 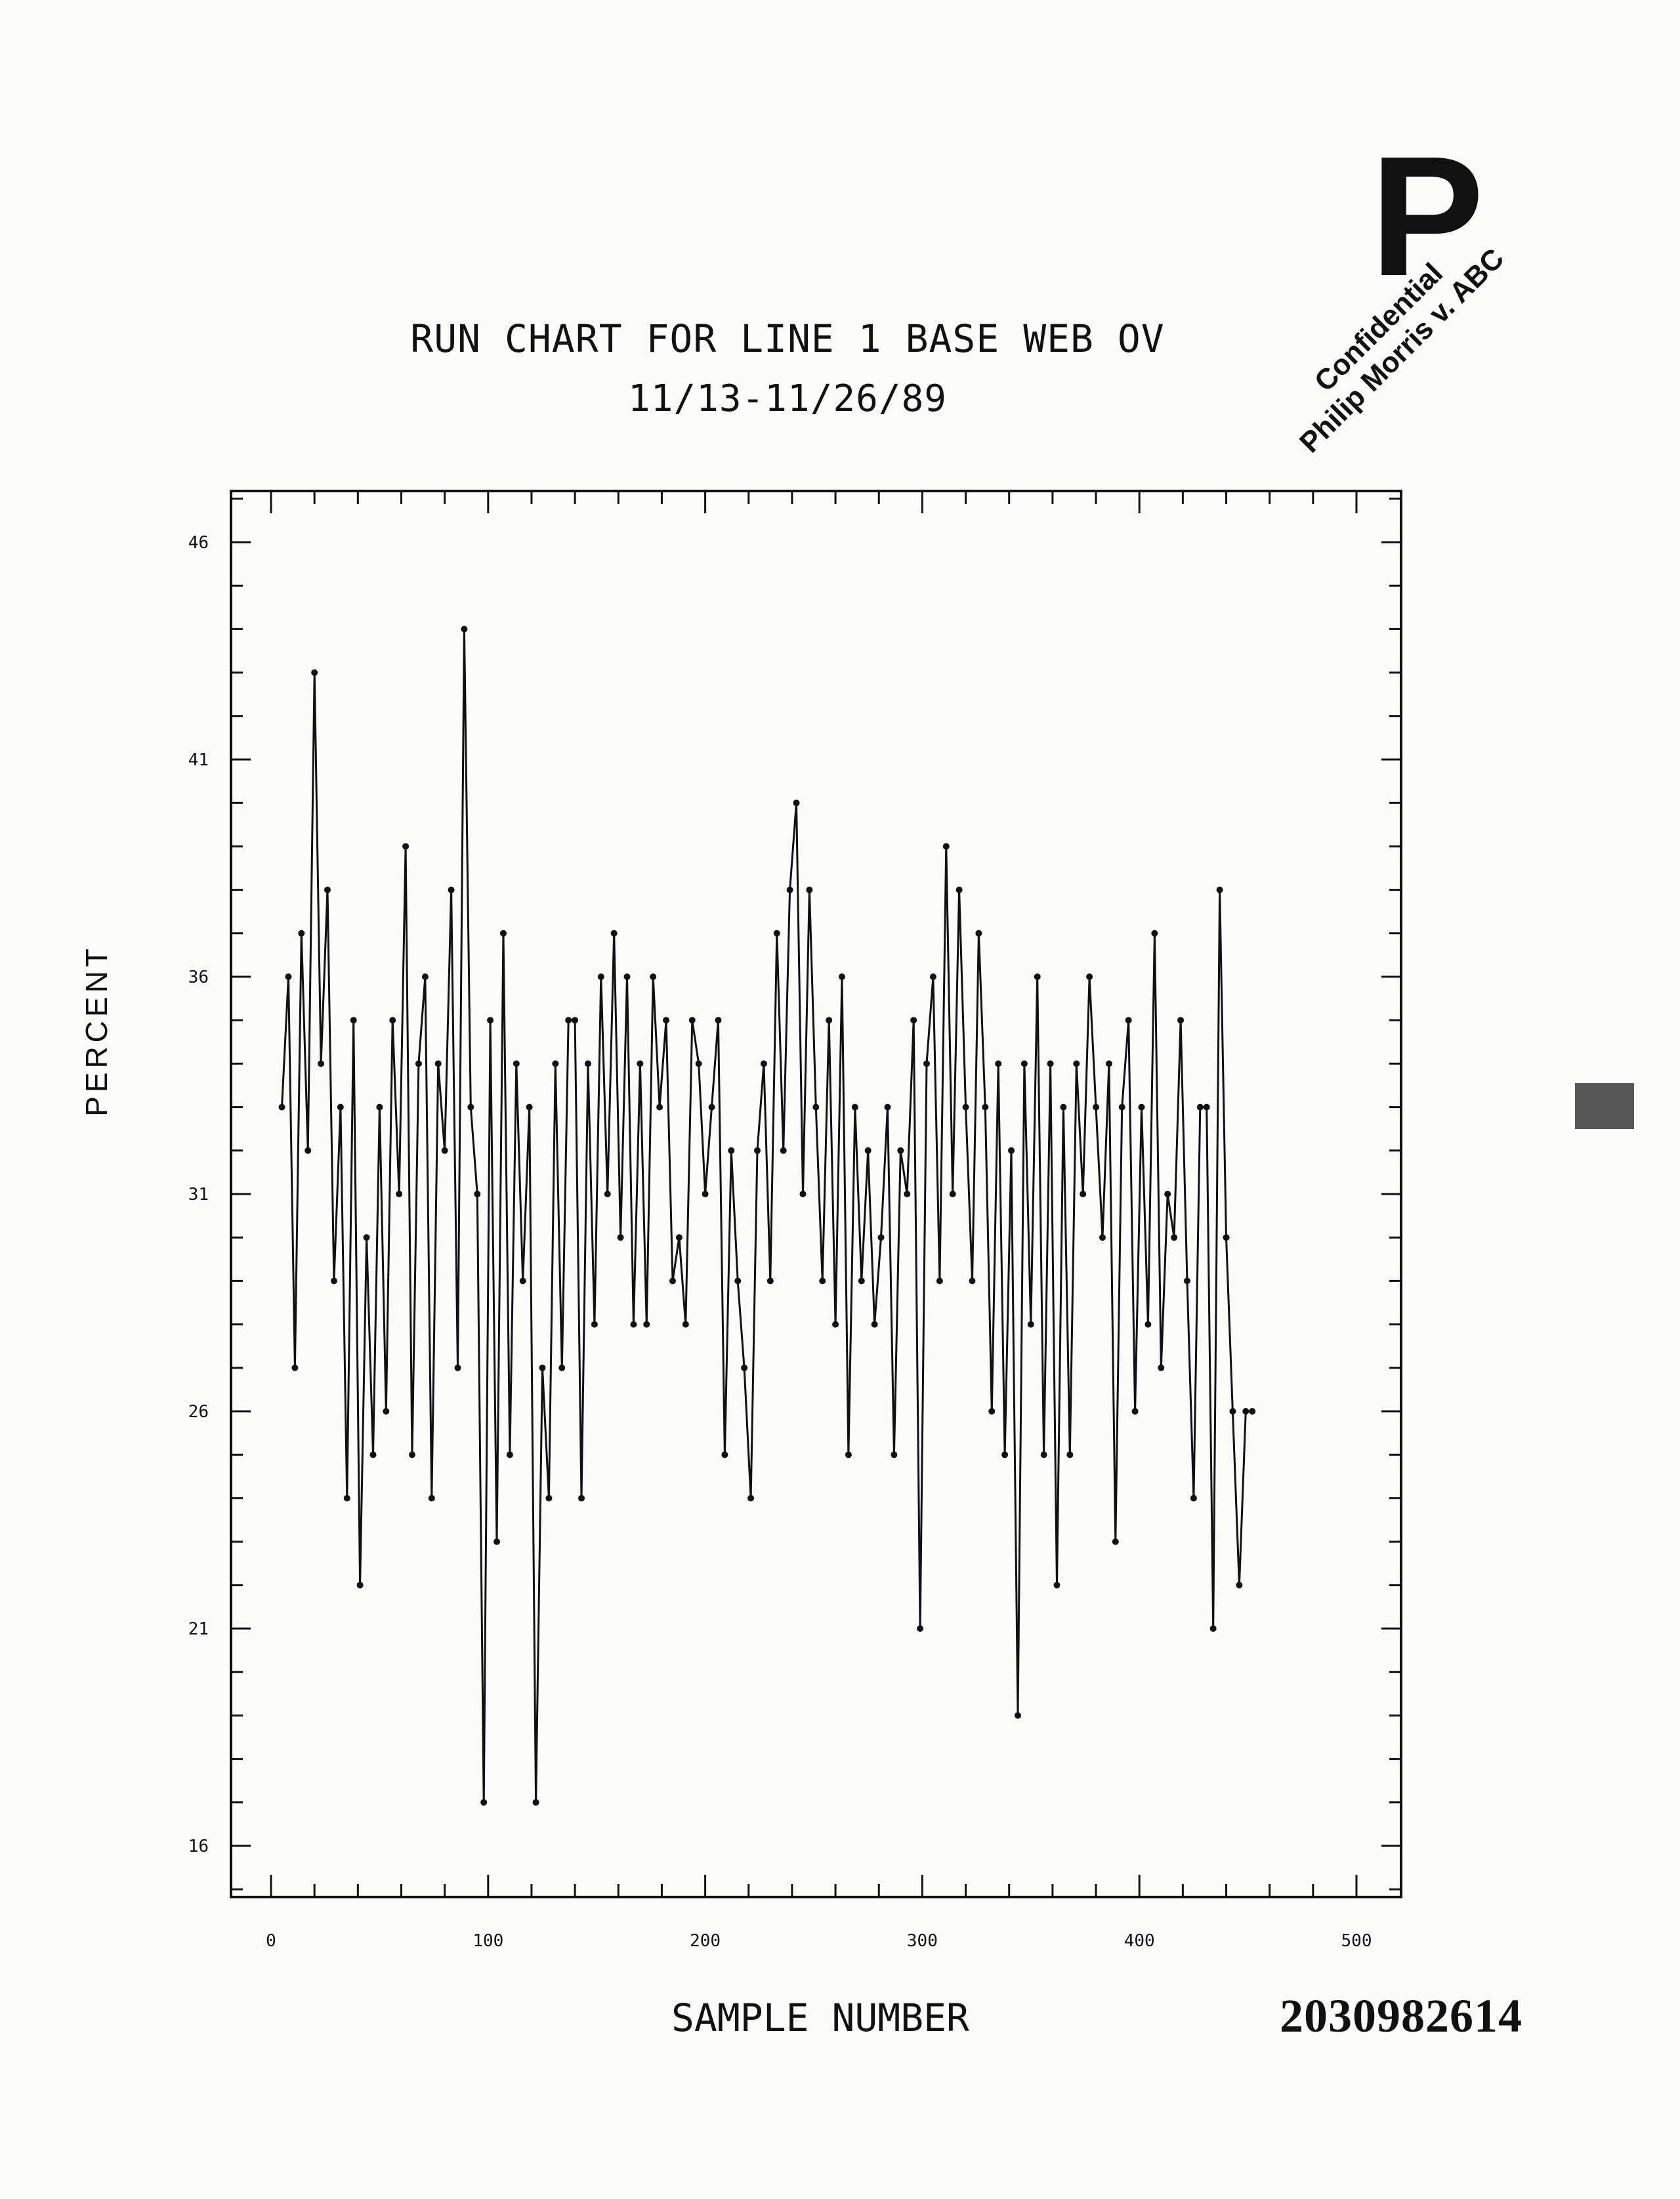 I want to click on x-tick-label: 500, so click(x=1356, y=1941).